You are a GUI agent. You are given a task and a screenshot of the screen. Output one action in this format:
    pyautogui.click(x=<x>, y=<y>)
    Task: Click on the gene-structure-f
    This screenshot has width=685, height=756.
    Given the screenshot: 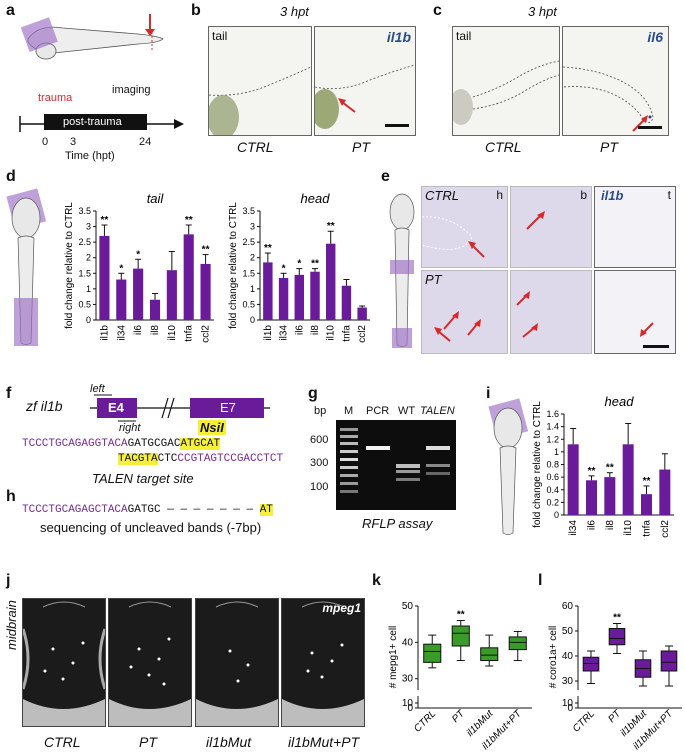 What is the action you would take?
    pyautogui.click(x=180, y=408)
    